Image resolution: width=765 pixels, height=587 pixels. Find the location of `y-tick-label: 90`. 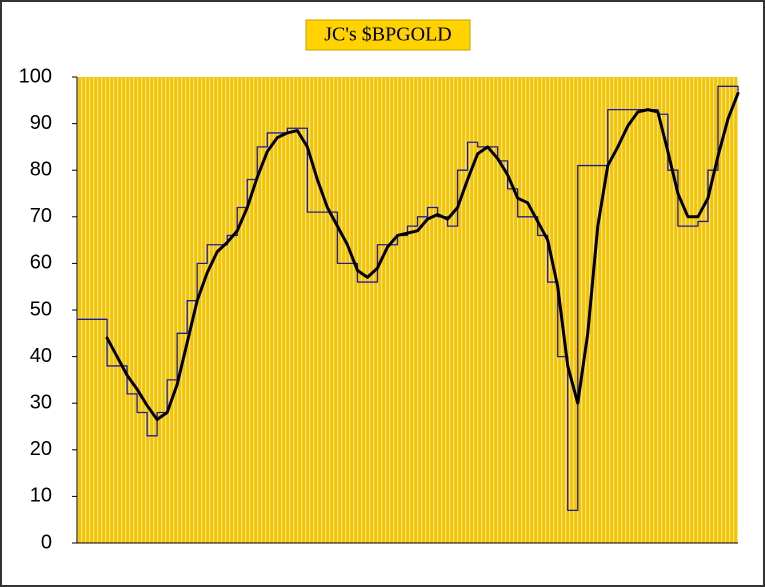

y-tick-label: 90 is located at coordinates (41, 123).